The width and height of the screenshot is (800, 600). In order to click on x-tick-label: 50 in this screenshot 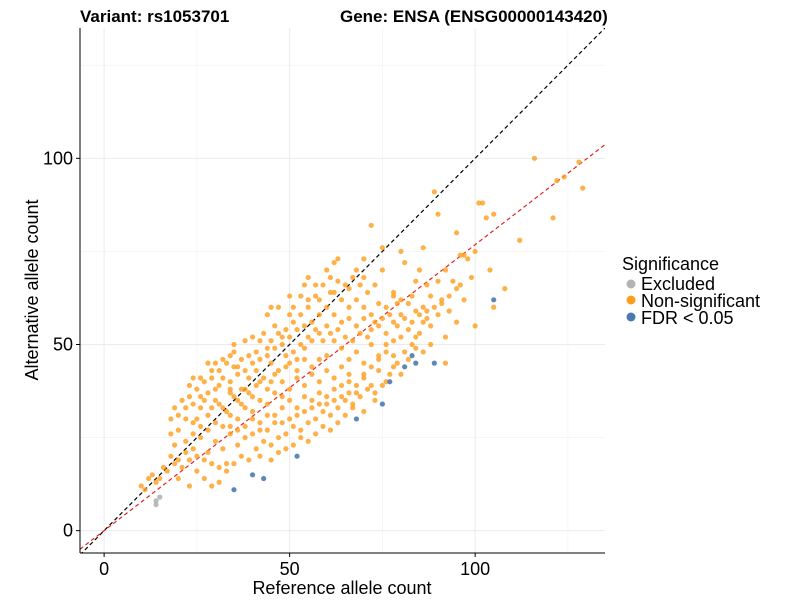, I will do `click(290, 569)`.